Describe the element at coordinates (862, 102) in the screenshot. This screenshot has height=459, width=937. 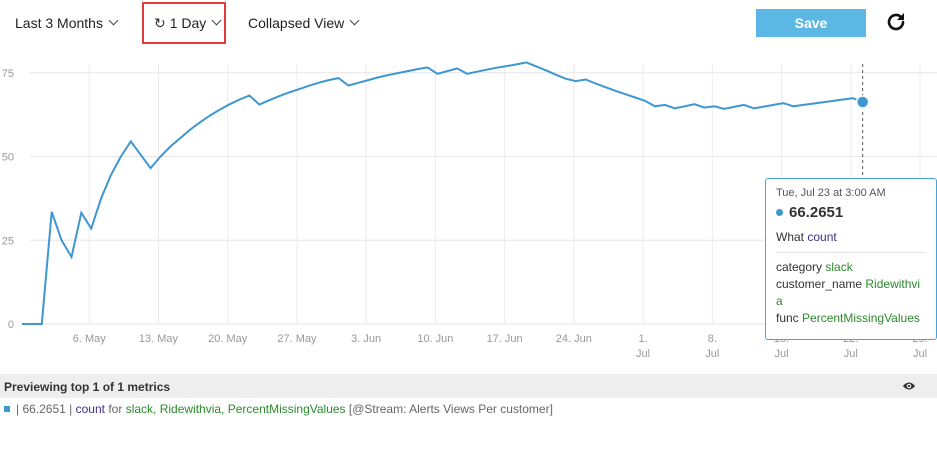
I see `highlighted-data-point` at that location.